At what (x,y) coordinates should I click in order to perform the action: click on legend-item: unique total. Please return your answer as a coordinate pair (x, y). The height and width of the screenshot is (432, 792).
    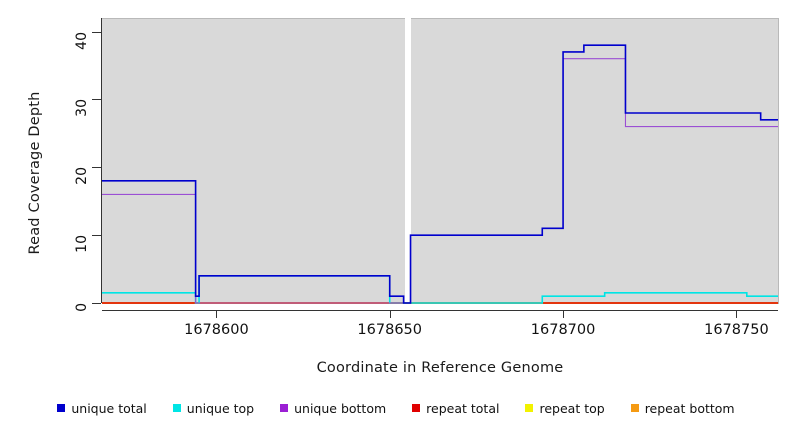
    Looking at the image, I should click on (102, 408).